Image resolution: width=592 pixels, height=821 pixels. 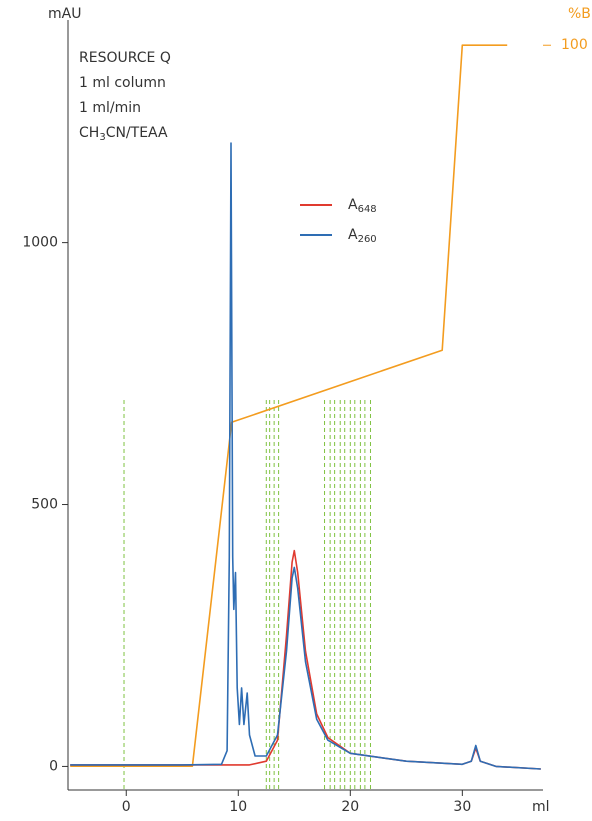 What do you see at coordinates (125, 58) in the screenshot?
I see `annotation: RESOURCE Q` at bounding box center [125, 58].